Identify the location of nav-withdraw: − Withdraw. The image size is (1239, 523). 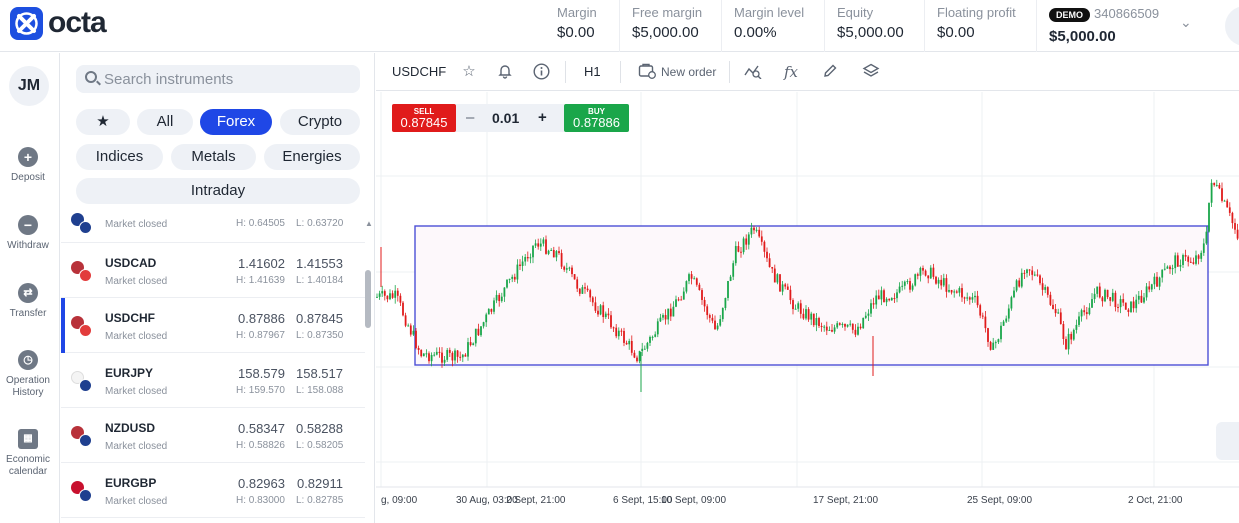
(28, 233).